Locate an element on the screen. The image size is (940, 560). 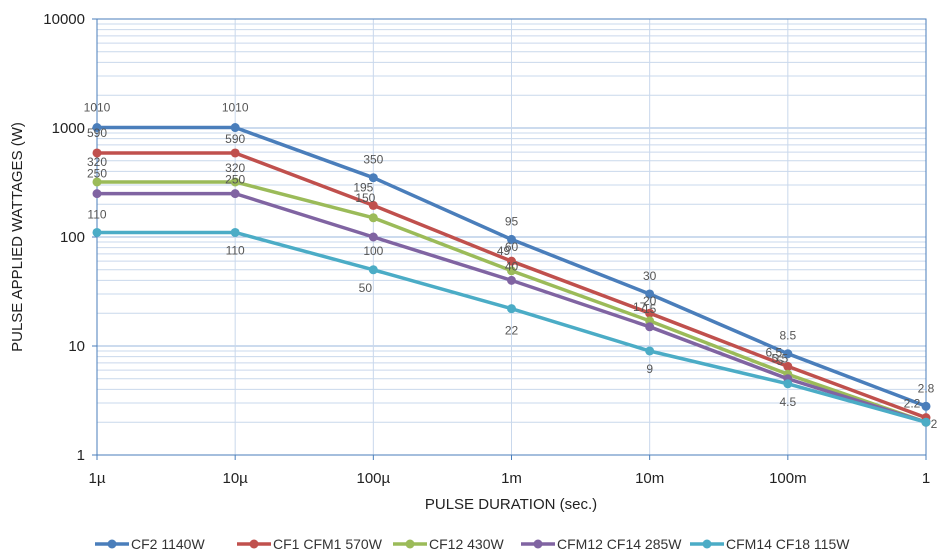
x-tick-label: 1µ is located at coordinates (97, 478).